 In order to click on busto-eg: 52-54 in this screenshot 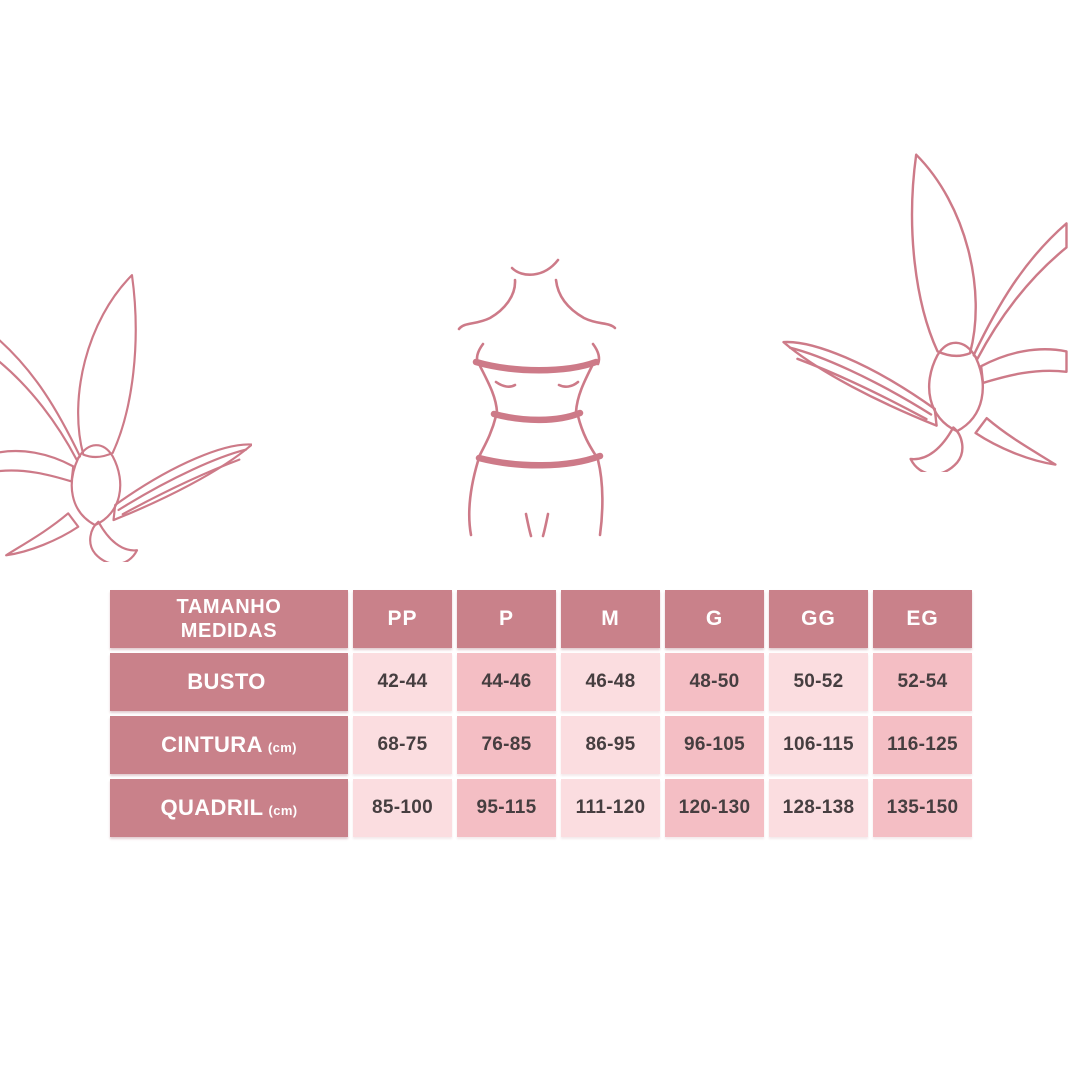, I will do `click(922, 682)`.